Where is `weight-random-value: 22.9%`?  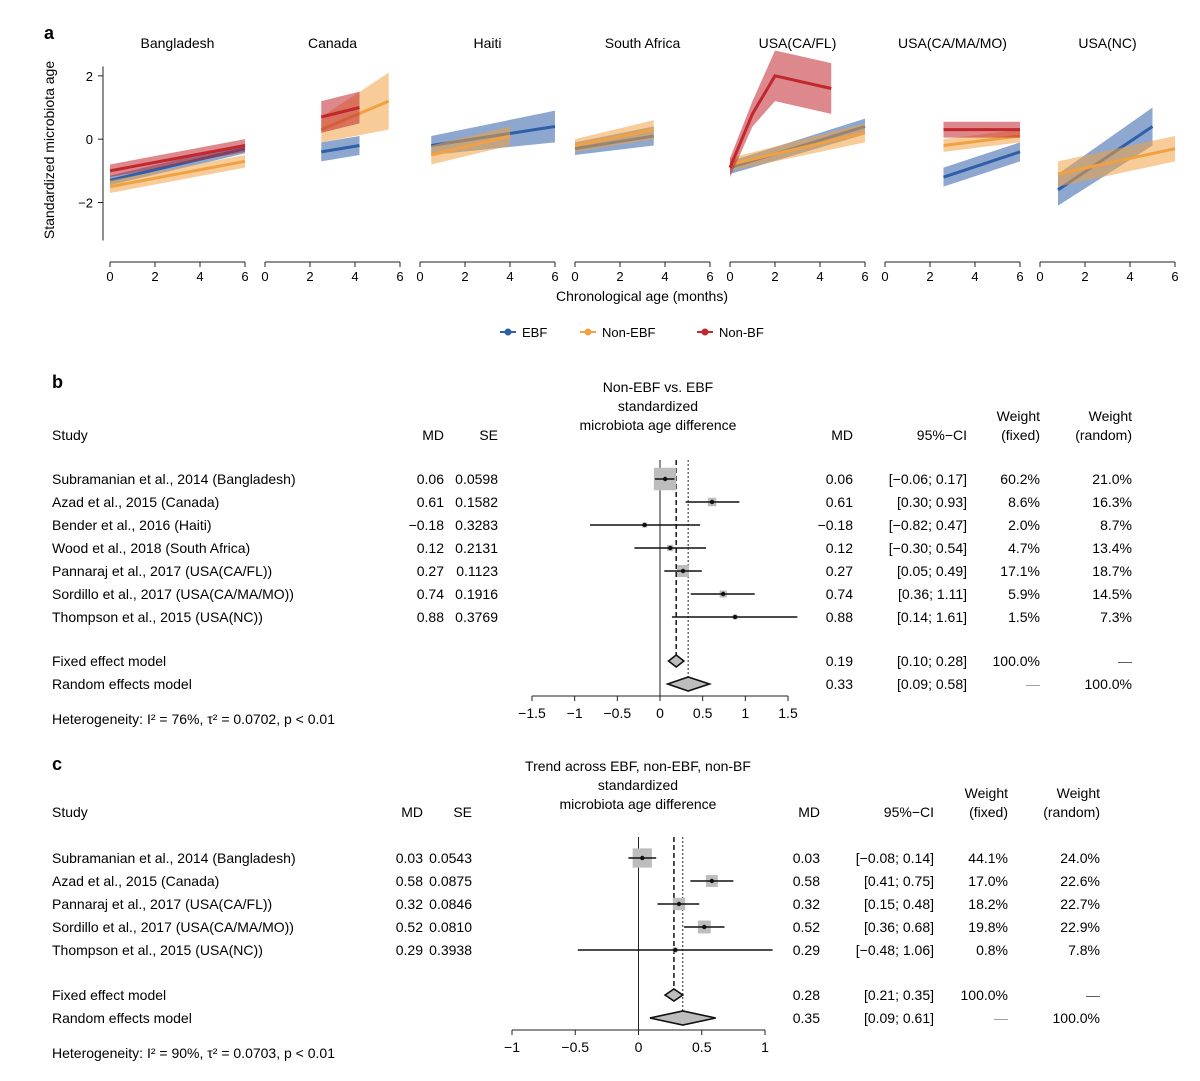 weight-random-value: 22.9% is located at coordinates (1080, 927).